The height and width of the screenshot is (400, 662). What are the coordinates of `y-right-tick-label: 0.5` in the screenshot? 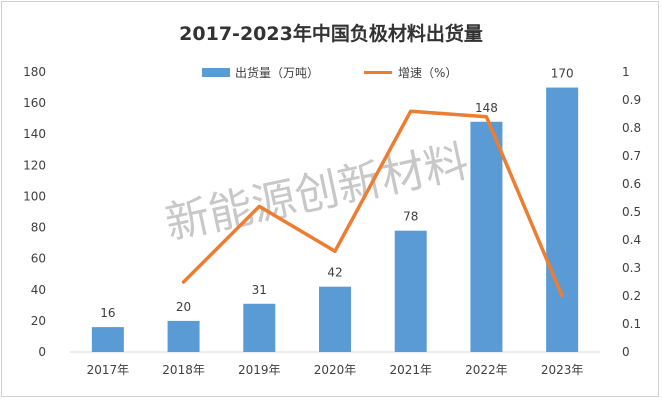 It's located at (631, 212).